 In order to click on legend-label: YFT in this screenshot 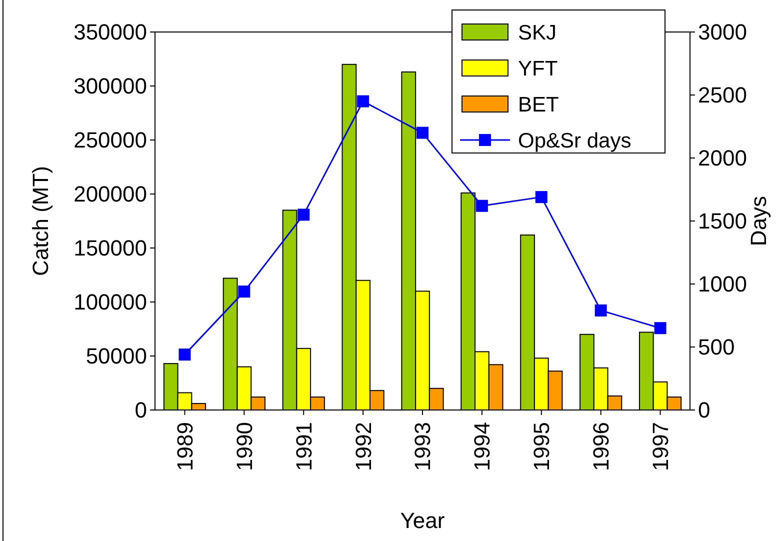, I will do `click(538, 68)`.